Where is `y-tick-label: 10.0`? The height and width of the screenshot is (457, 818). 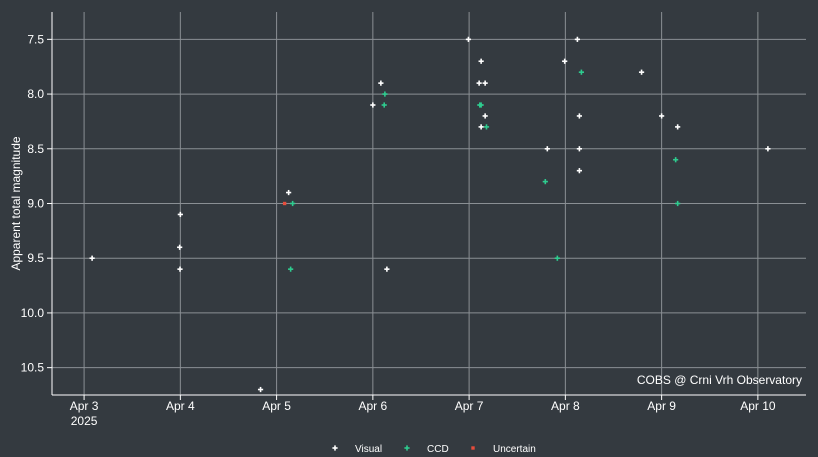
y-tick-label: 10.0 is located at coordinates (33, 313).